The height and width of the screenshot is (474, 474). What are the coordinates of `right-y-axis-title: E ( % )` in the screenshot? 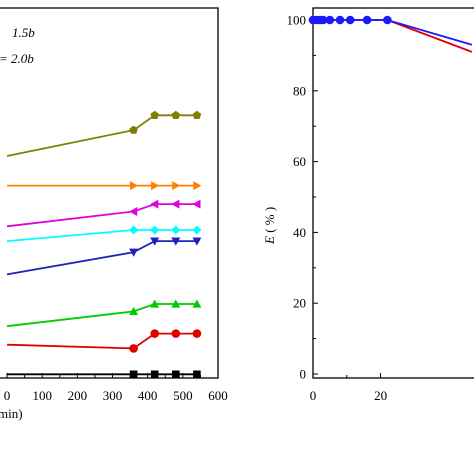 It's located at (269, 226).